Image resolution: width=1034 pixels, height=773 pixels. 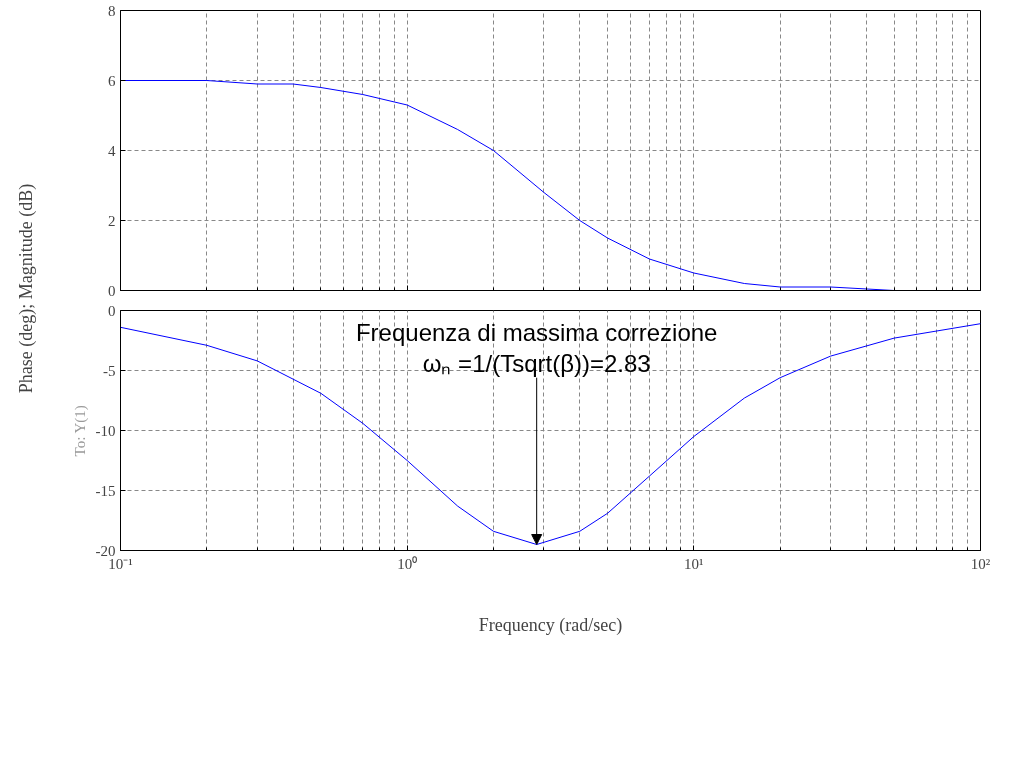 What do you see at coordinates (105, 490) in the screenshot?
I see `y-tick-label: -15` at bounding box center [105, 490].